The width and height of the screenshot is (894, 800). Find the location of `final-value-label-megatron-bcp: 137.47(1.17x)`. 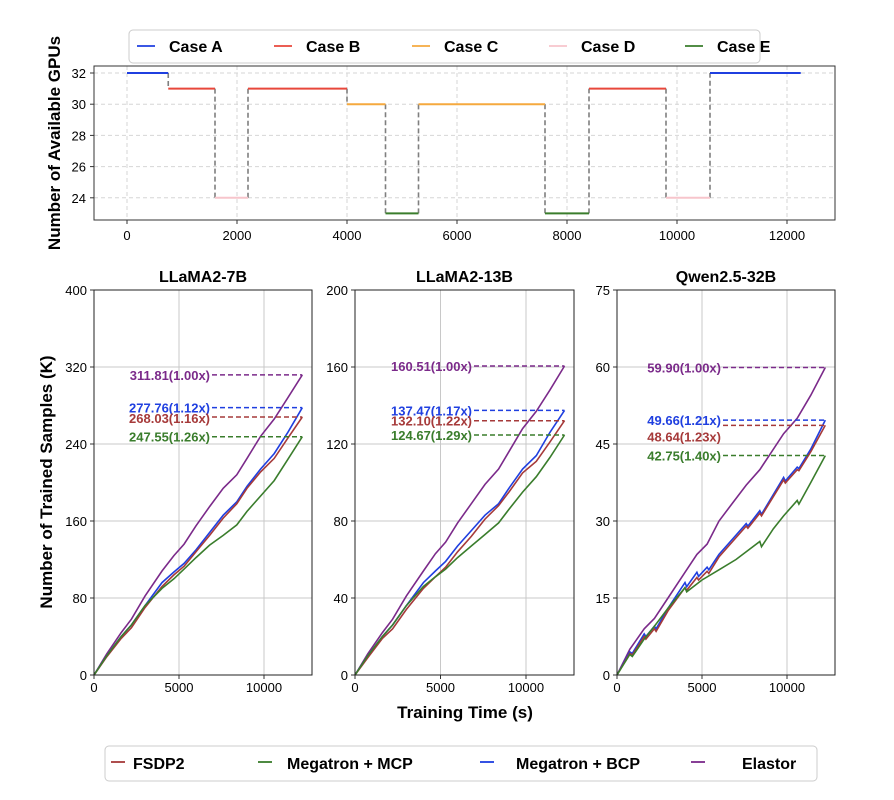

final-value-label-megatron-bcp: 137.47(1.17x) is located at coordinates (431, 410).